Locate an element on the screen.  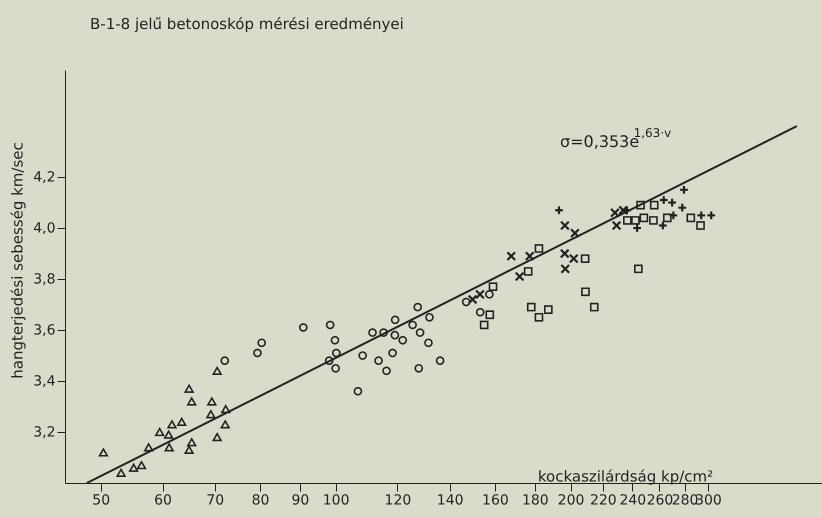
chart-title: B-1-8 jelű betonoskóp mérési eredményei is located at coordinates (247, 24).